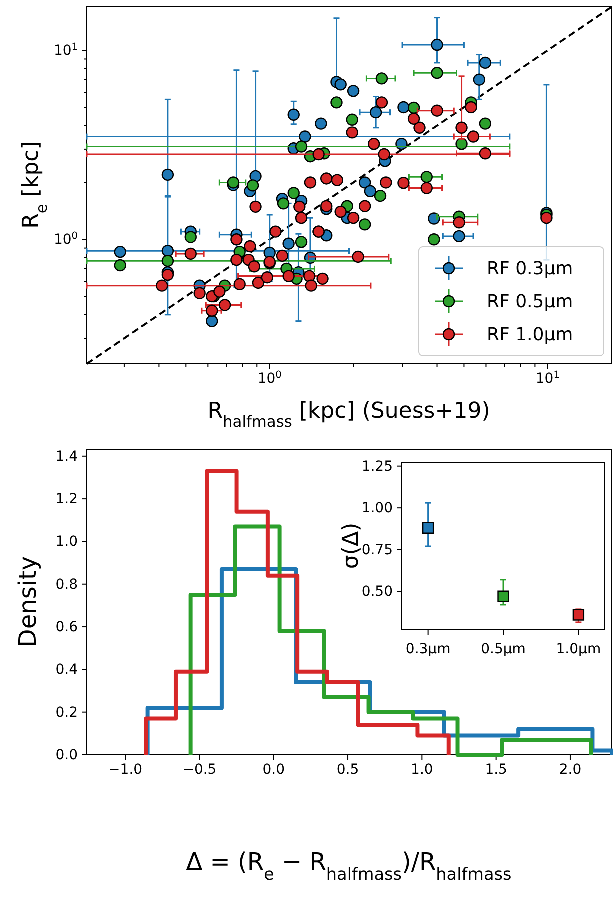  Describe the element at coordinates (530, 335) in the screenshot. I see `legend-label: RF 1.0μm` at that location.